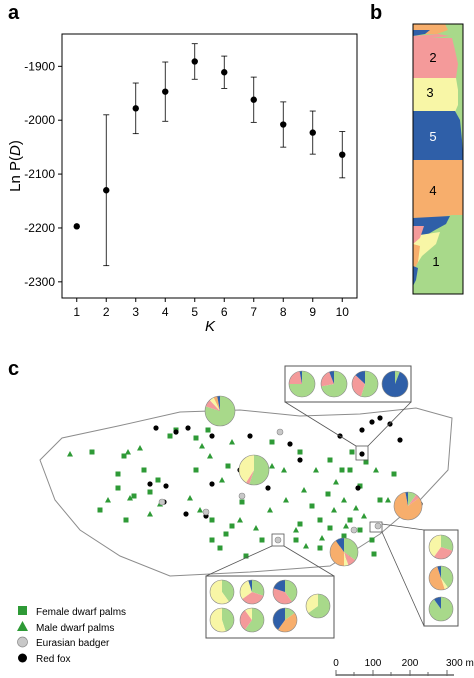 The width and height of the screenshot is (474, 678). I want to click on y-axis-ticks: -1900 -2000 -2100 -2200 -2300, so click(43, 174).